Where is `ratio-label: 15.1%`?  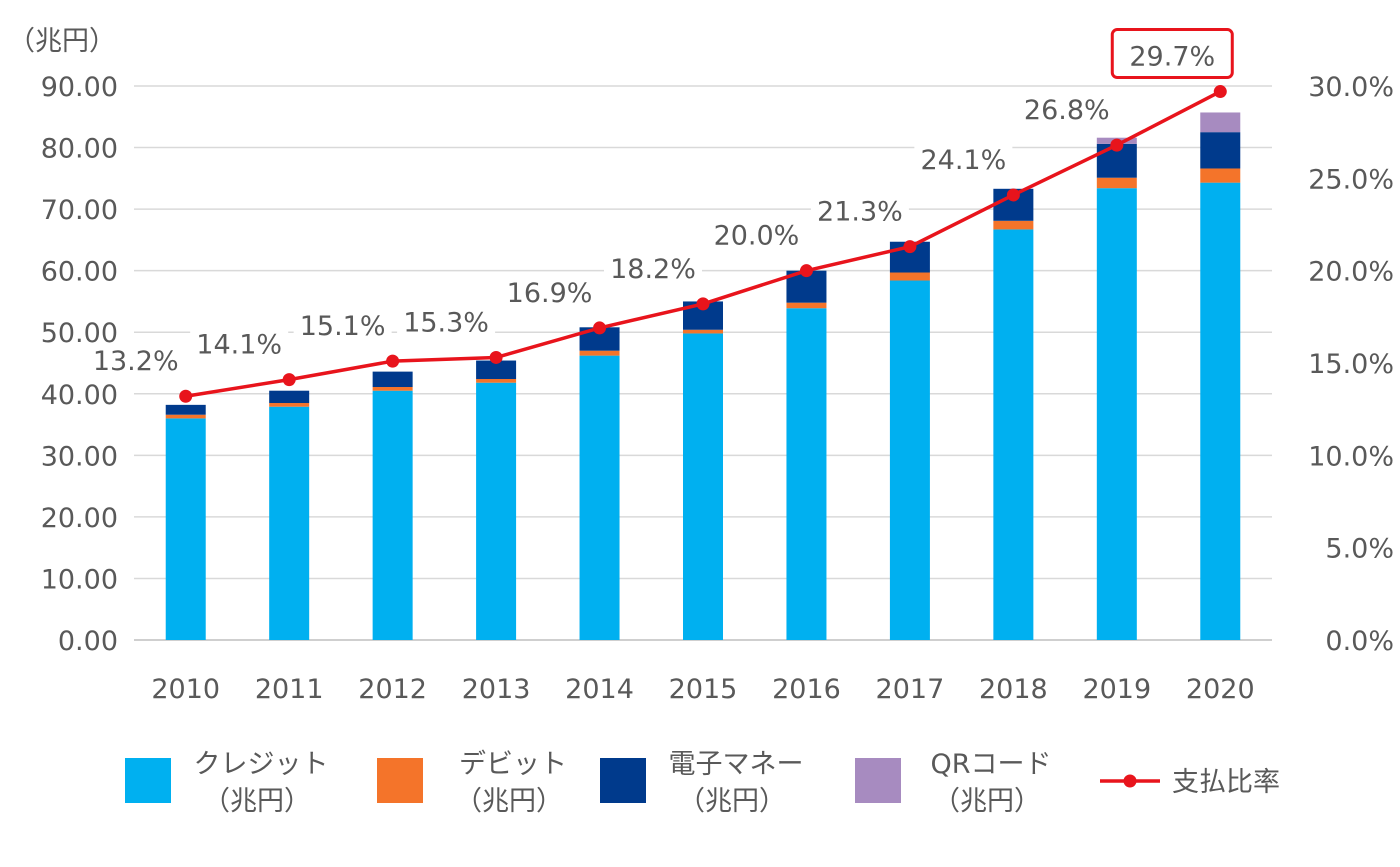 ratio-label: 15.1% is located at coordinates (343, 326).